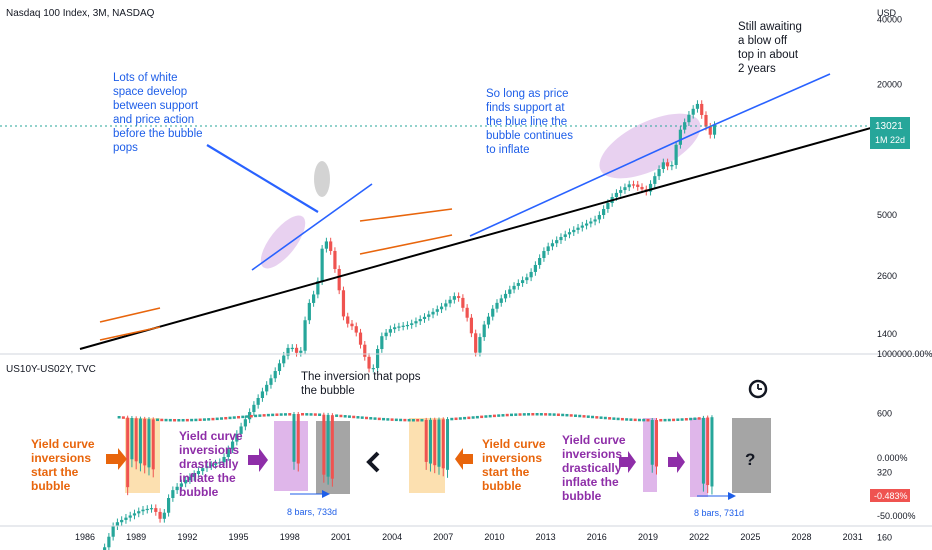 The height and width of the screenshot is (550, 932). What do you see at coordinates (884, 473) in the screenshot?
I see `price-tick-label: 320` at bounding box center [884, 473].